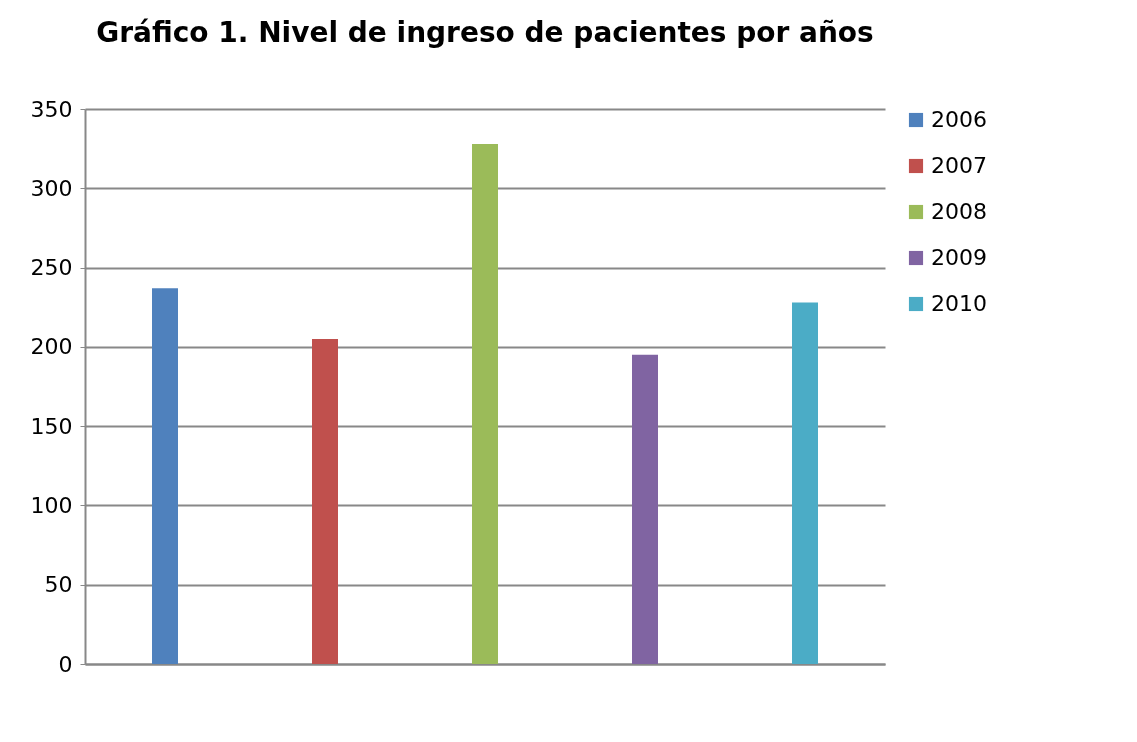 The height and width of the screenshot is (742, 1137). Describe the element at coordinates (58, 585) in the screenshot. I see `y-tick-label: 50` at that location.